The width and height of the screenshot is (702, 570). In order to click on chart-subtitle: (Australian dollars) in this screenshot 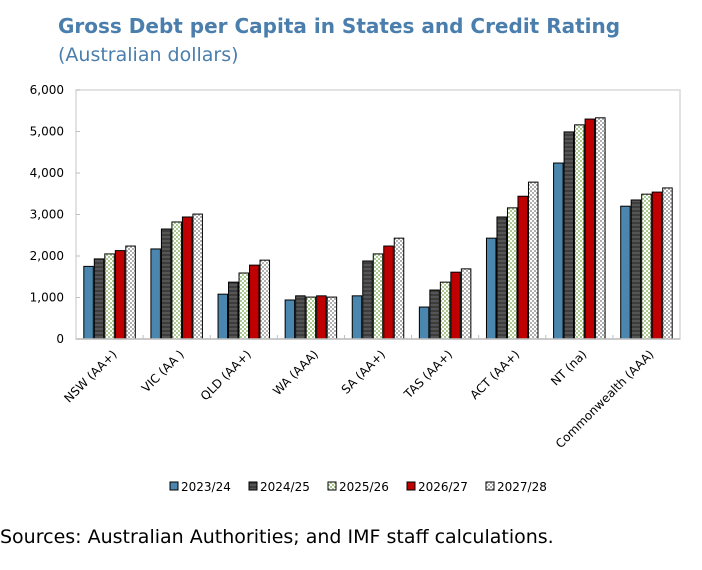, I will do `click(148, 55)`.